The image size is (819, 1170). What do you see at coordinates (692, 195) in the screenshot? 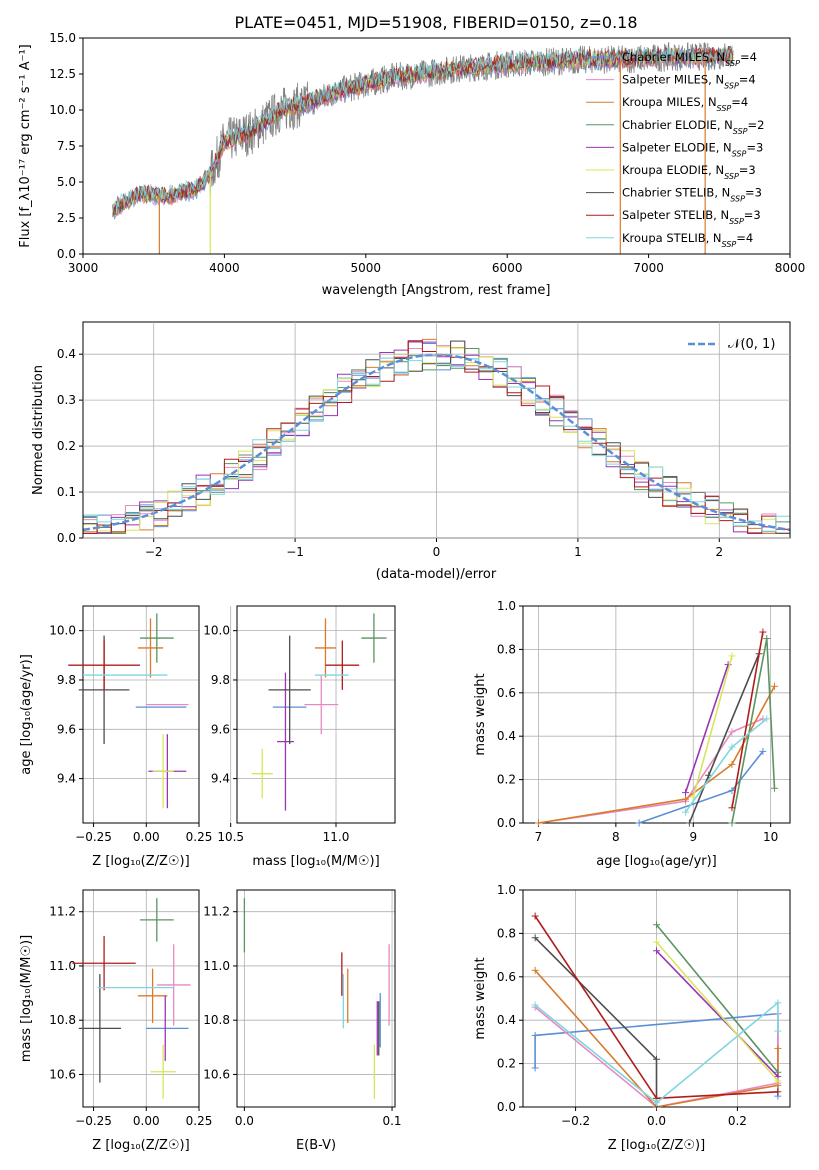
I see `legend-label-7: Chabrier STELIB, NSSP=3` at bounding box center [692, 195].